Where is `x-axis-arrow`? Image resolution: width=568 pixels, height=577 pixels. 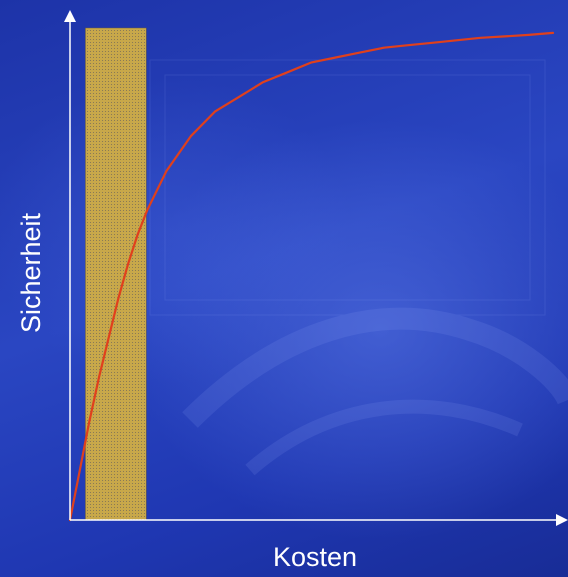
x-axis-arrow is located at coordinates (562, 520).